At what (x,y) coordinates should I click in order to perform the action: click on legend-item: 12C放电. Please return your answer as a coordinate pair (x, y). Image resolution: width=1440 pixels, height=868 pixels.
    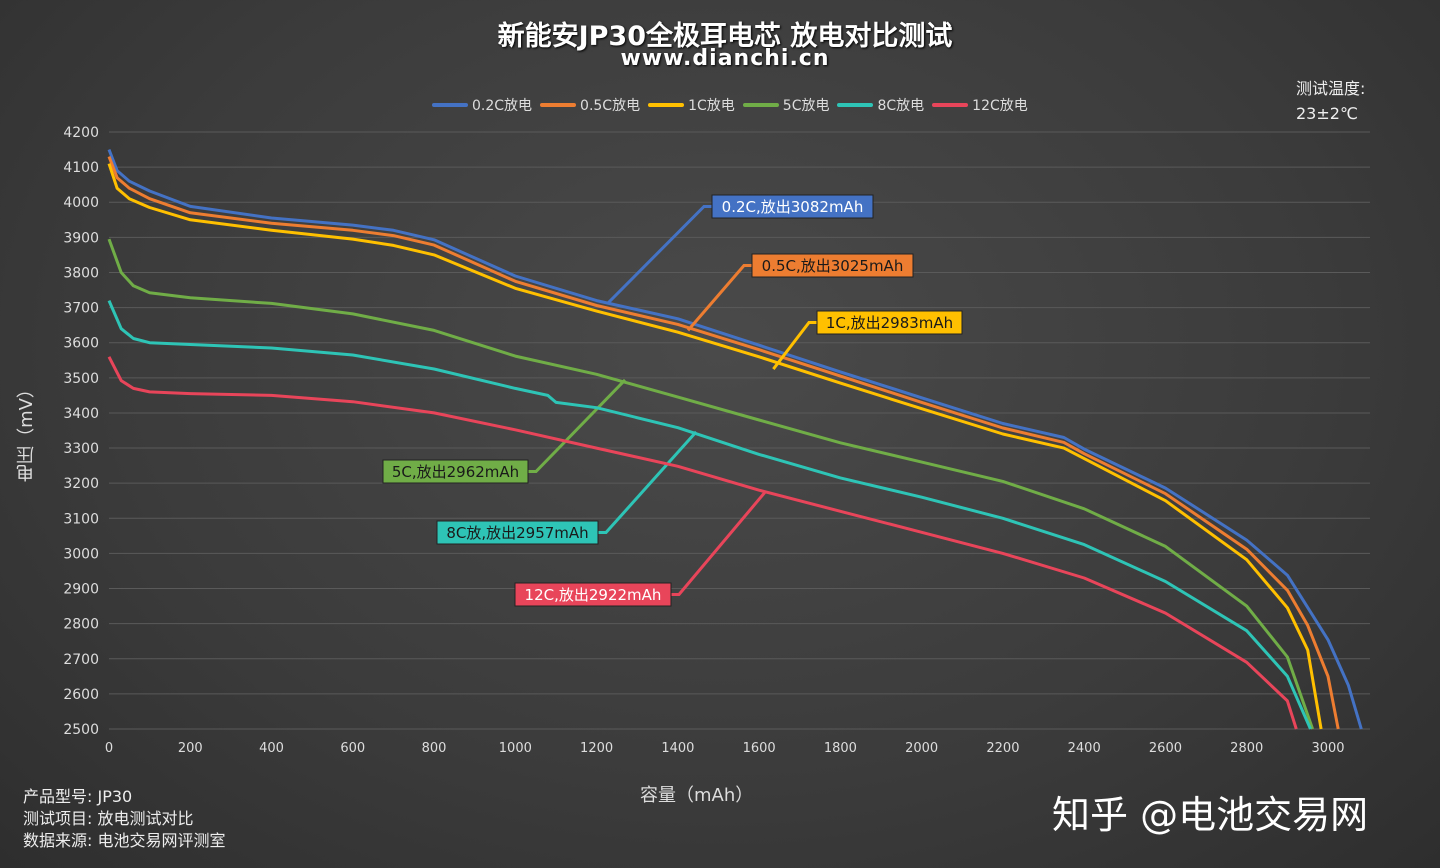
    Looking at the image, I should click on (980, 105).